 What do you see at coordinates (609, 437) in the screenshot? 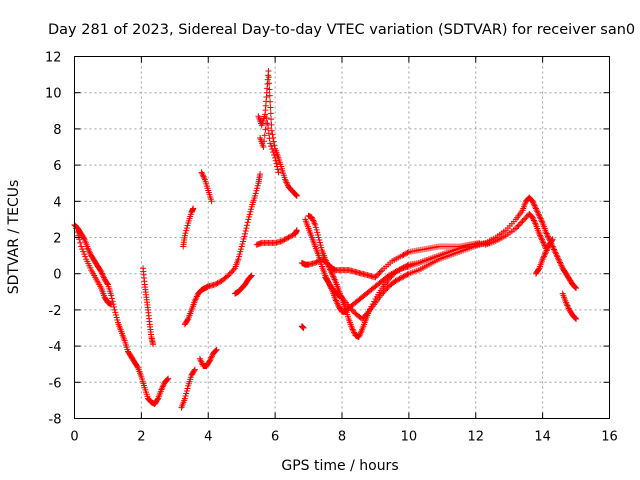
I see `x-tick-label: 16` at bounding box center [609, 437].